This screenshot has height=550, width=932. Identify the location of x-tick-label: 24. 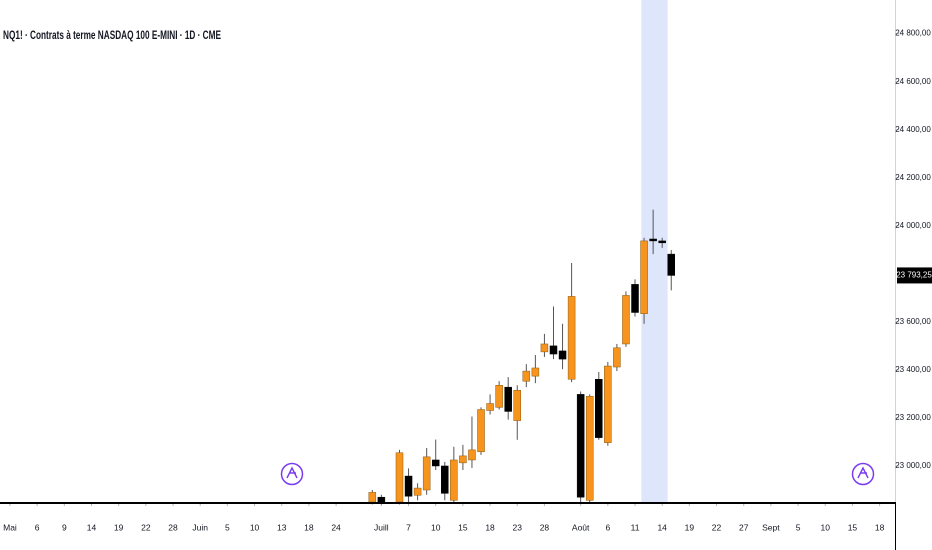
(336, 527).